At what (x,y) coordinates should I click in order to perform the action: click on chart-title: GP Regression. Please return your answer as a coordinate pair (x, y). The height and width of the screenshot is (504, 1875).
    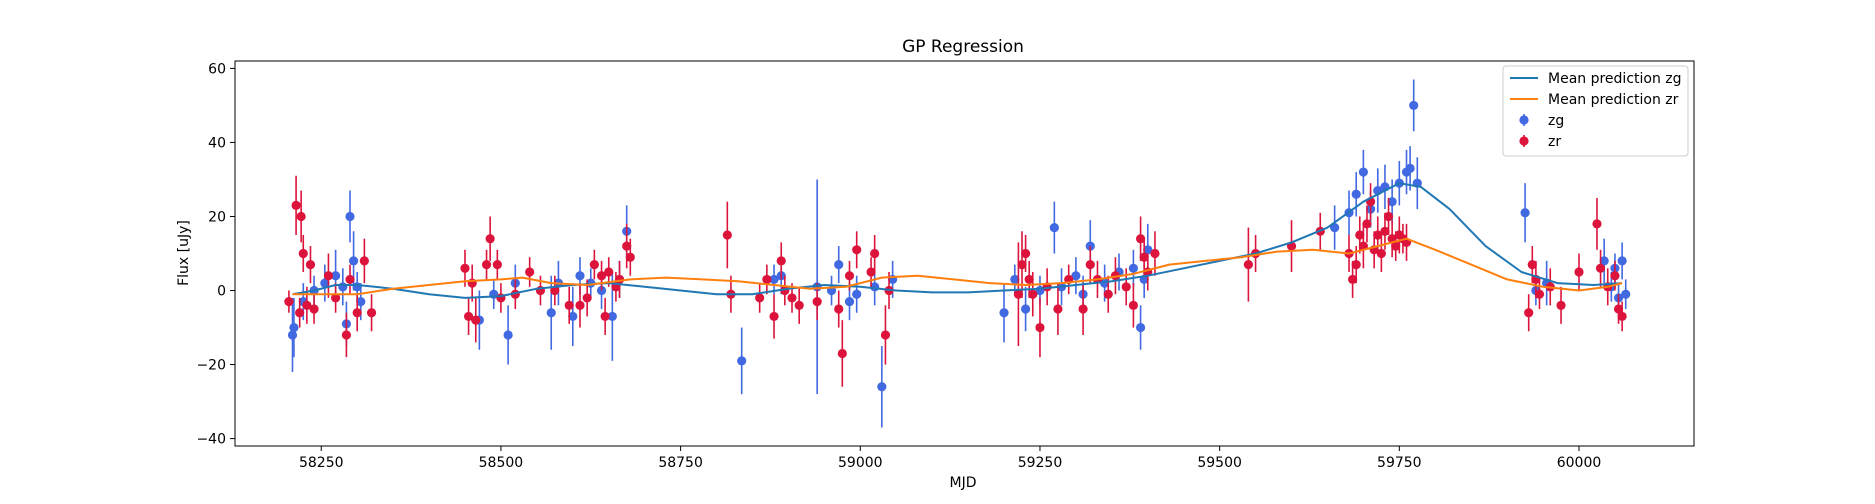
    Looking at the image, I should click on (963, 47).